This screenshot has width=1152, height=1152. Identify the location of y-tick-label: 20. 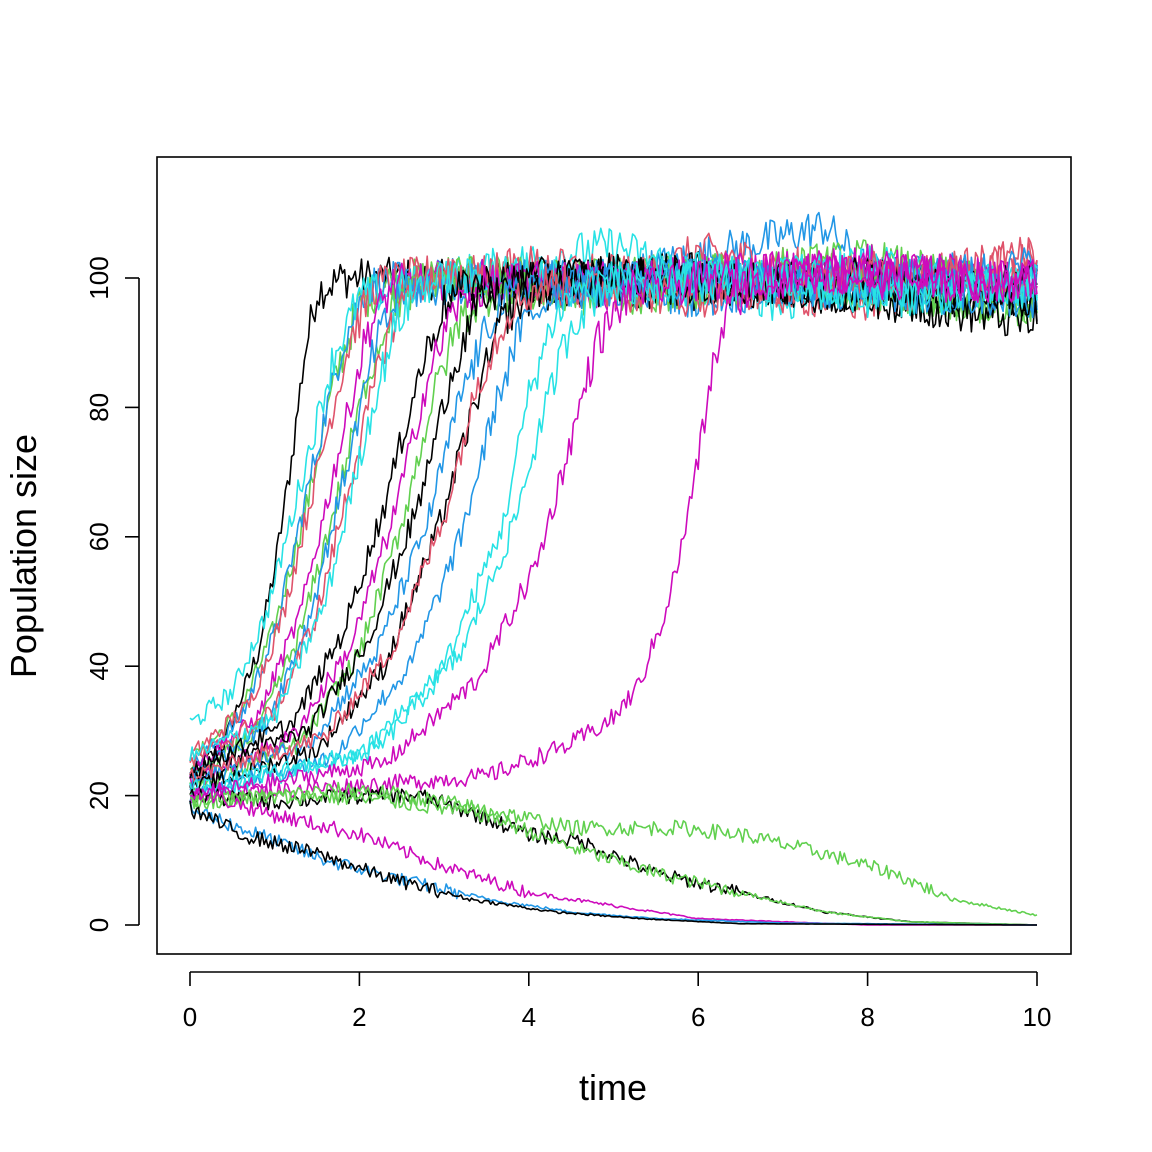
(99, 795).